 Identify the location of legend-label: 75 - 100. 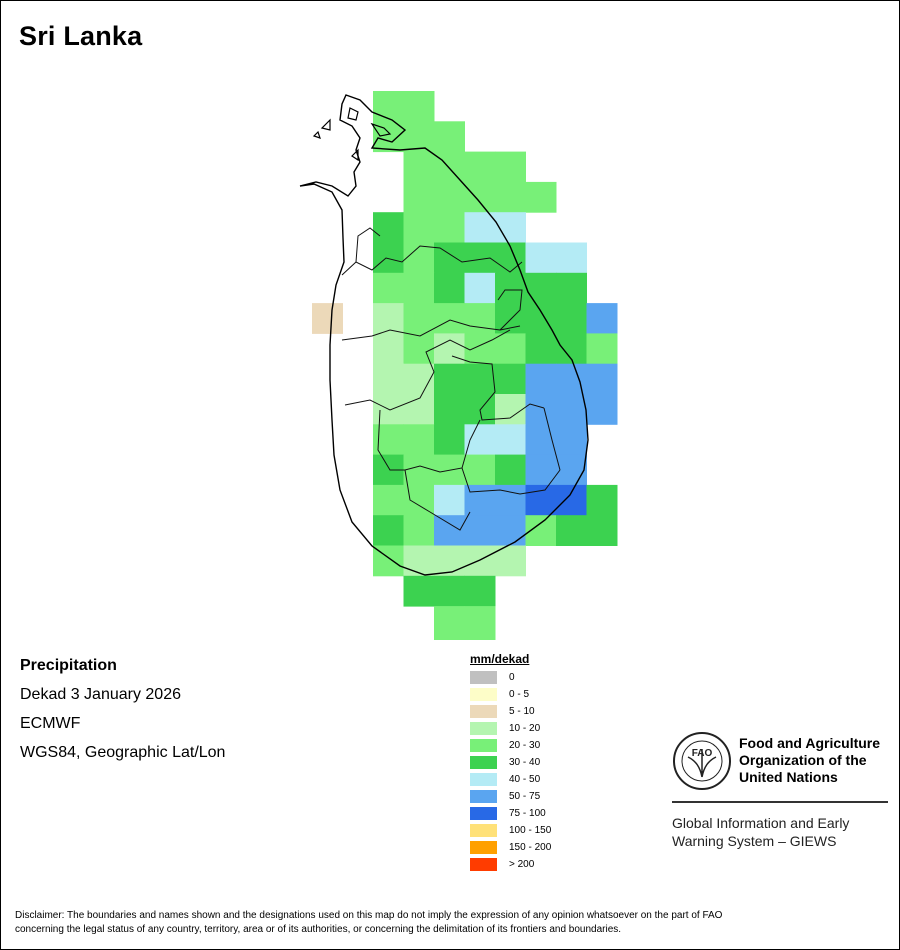
(527, 813).